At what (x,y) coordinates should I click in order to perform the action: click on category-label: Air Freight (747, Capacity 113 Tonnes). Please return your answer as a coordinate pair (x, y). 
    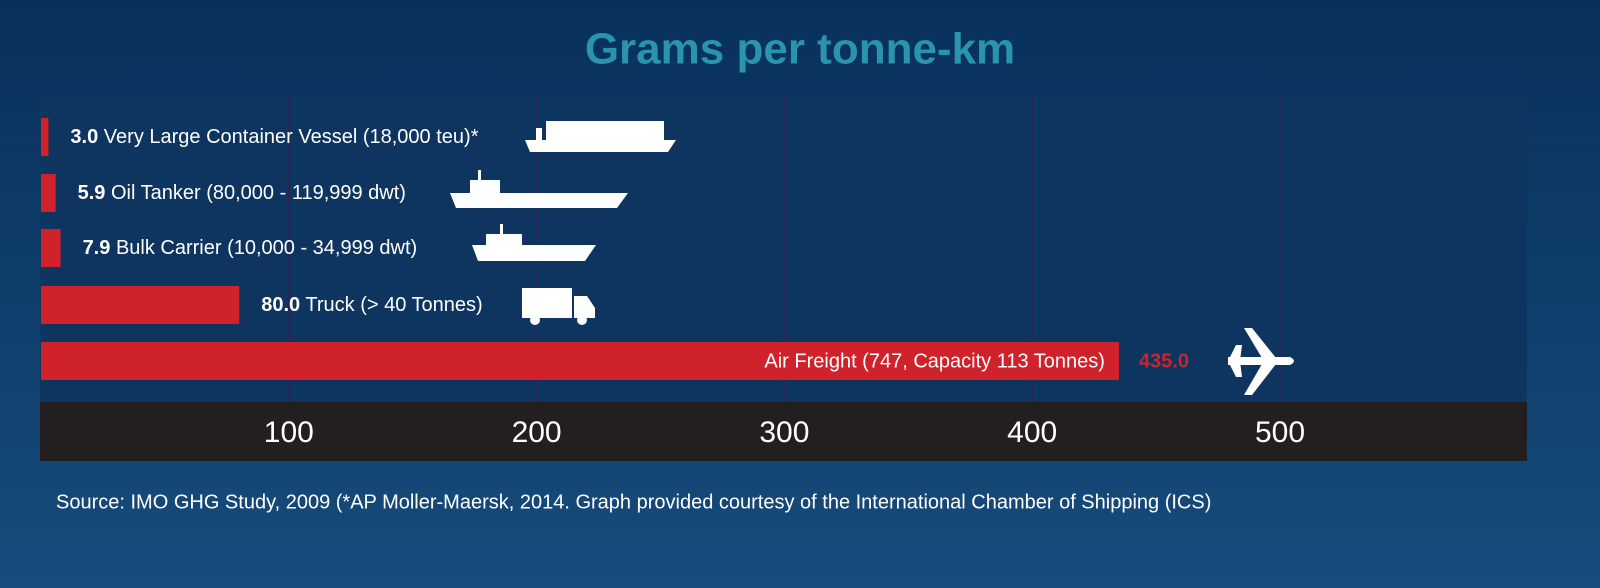
    Looking at the image, I should click on (934, 361).